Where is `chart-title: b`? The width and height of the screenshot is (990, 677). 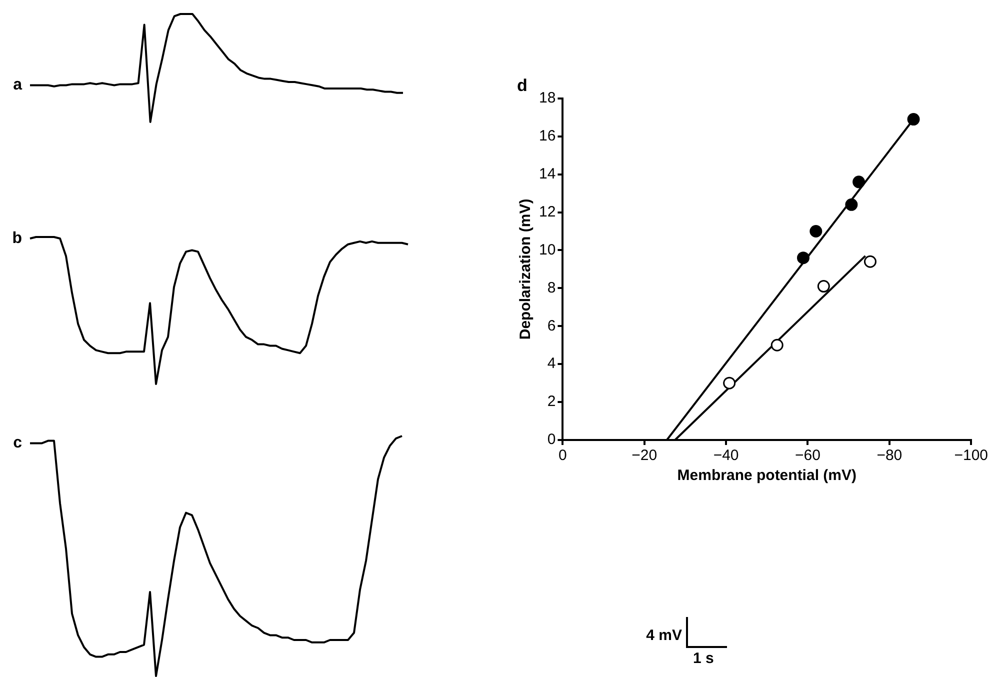 chart-title: b is located at coordinates (17, 238).